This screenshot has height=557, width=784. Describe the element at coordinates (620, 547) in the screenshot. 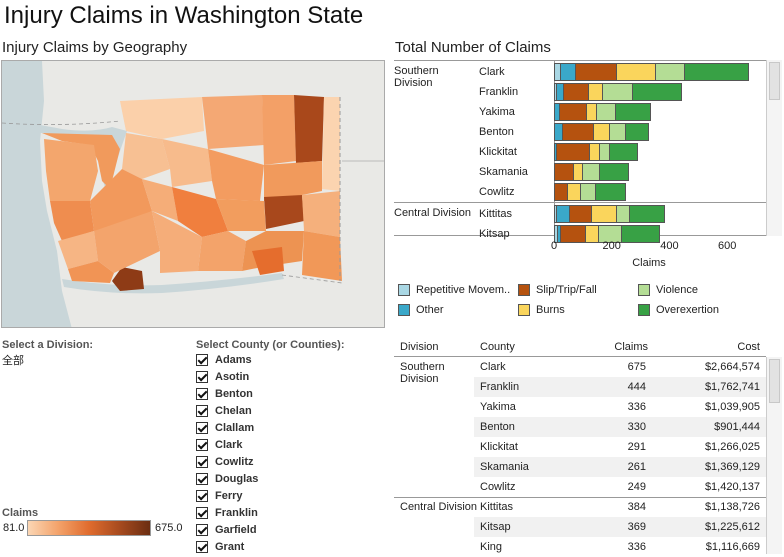

I see `table-row: King 336 $1,116,669` at that location.